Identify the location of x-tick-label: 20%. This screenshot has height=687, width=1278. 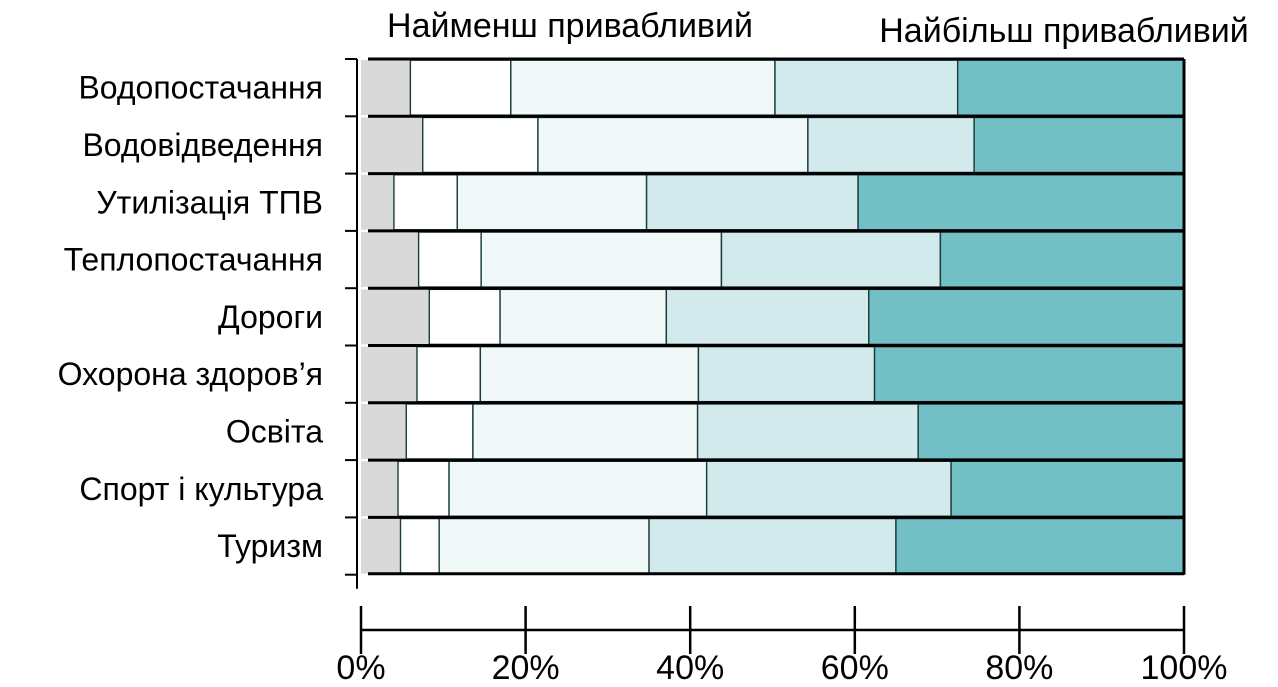
(526, 668).